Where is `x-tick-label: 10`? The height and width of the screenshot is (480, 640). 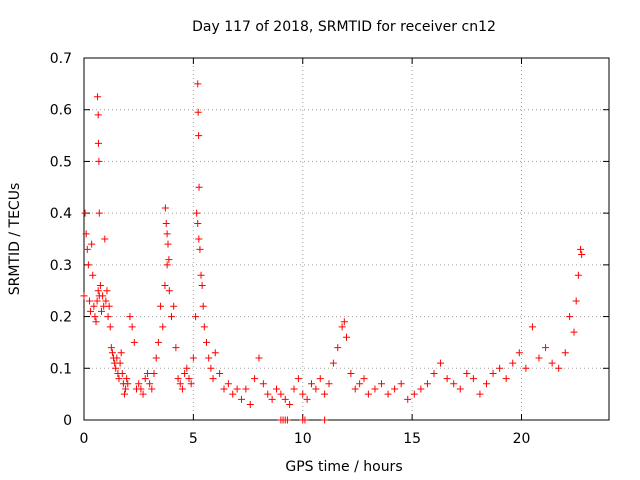
x-tick-label: 10 is located at coordinates (303, 439).